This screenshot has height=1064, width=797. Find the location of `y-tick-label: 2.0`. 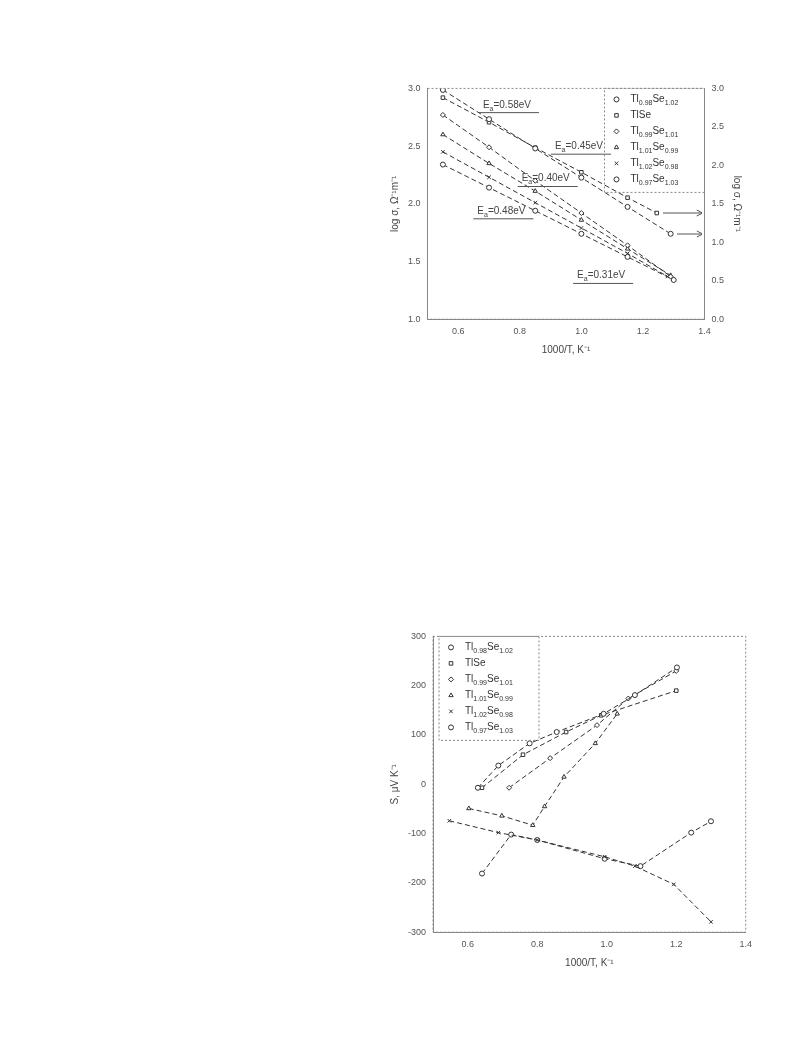

y-tick-label: 2.0 is located at coordinates (414, 203).